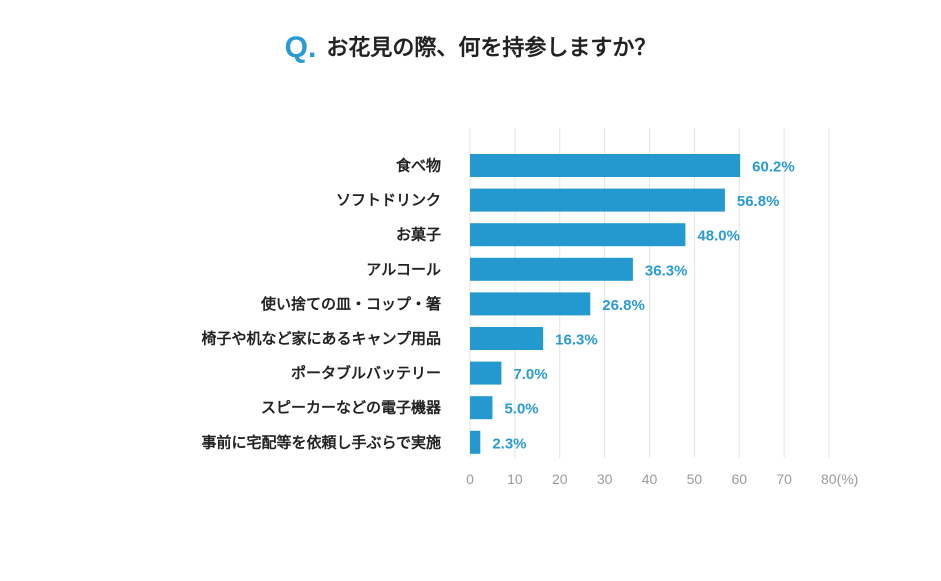 The width and height of the screenshot is (941, 581). Describe the element at coordinates (418, 166) in the screenshot. I see `category-label: 食べ物` at that location.